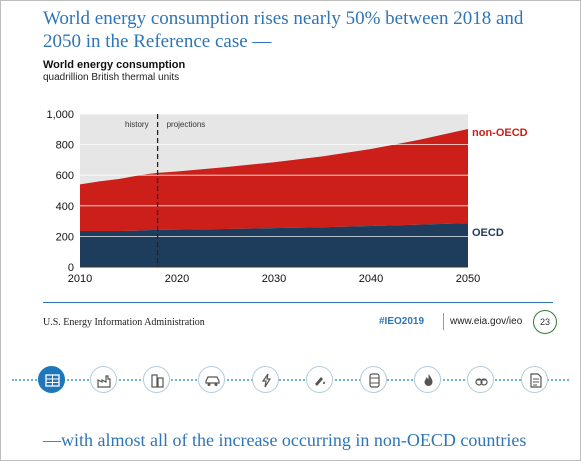 This screenshot has width=581, height=461. Describe the element at coordinates (534, 379) in the screenshot. I see `document-icon` at that location.